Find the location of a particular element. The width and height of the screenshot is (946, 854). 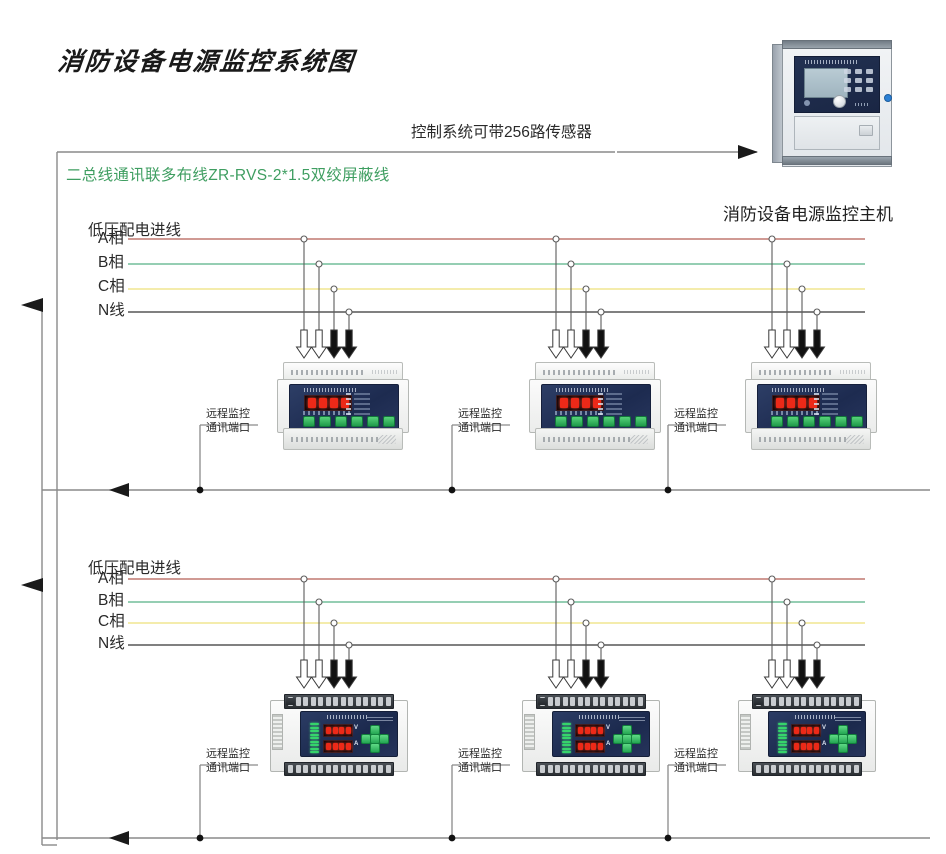

capacity-note: 控制系统可带256路传感器 is located at coordinates (501, 132).